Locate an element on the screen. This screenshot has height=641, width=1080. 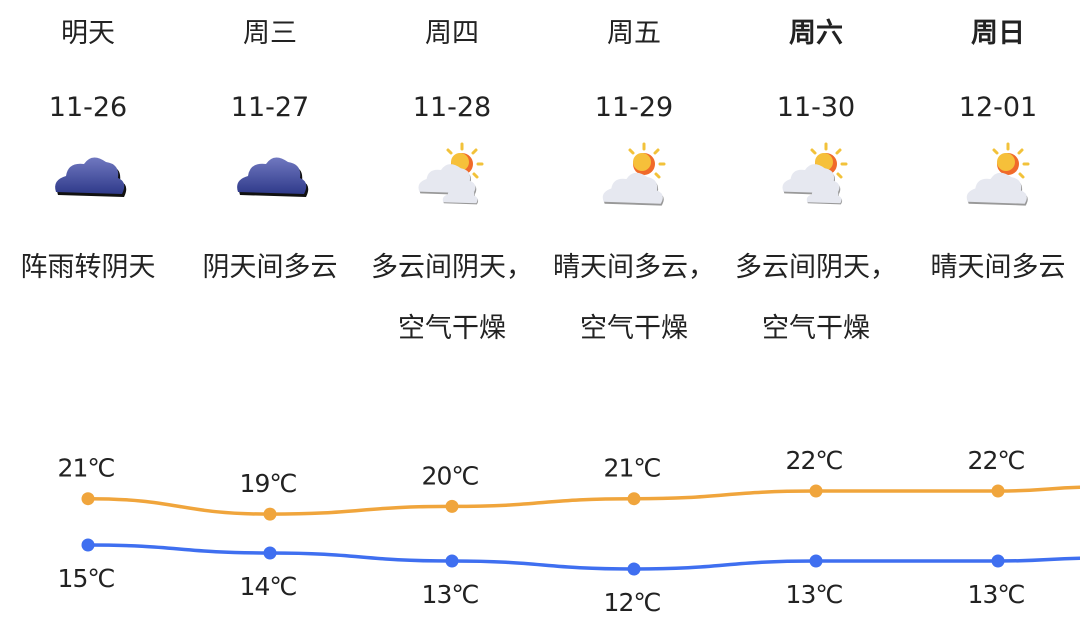
weather-description: 阴天间多云 is located at coordinates (270, 267).